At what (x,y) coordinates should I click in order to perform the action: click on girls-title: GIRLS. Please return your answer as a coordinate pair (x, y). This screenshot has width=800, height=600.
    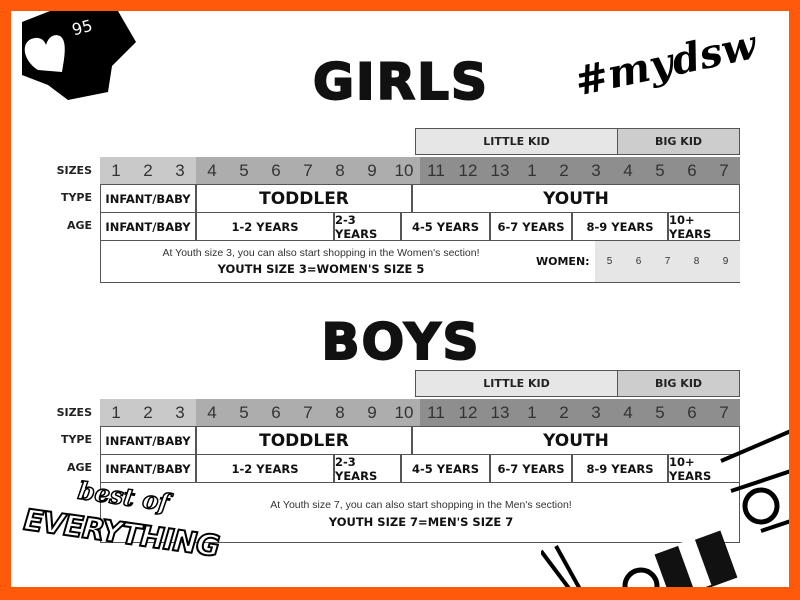
    Looking at the image, I should click on (400, 82).